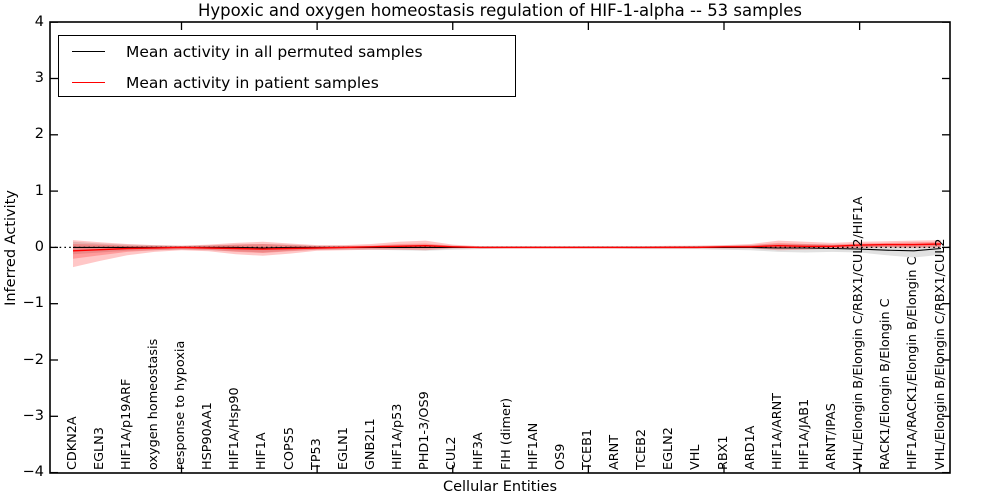  I want to click on x-tick-label: TP53, so click(316, 454).